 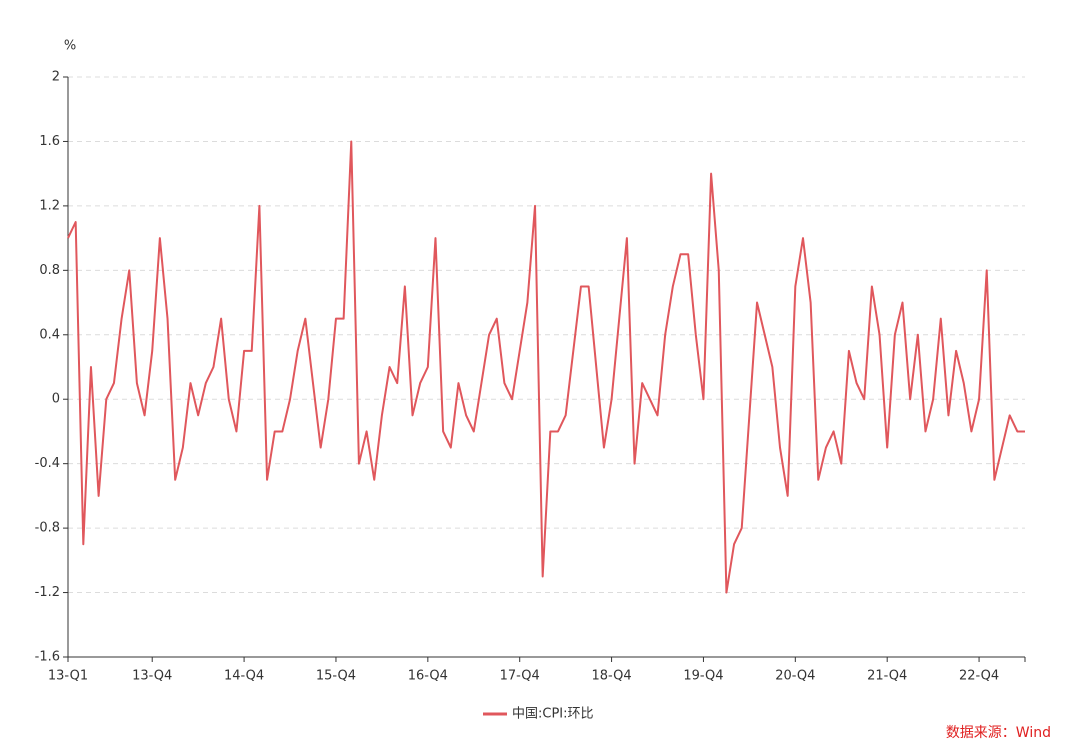 I want to click on x-tick-label: 18-Q4, so click(x=611, y=676).